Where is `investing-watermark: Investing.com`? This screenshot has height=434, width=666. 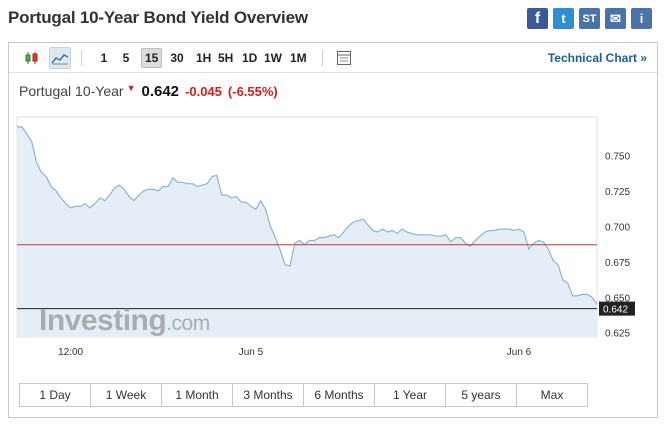
investing-watermark: Investing.com is located at coordinates (124, 321).